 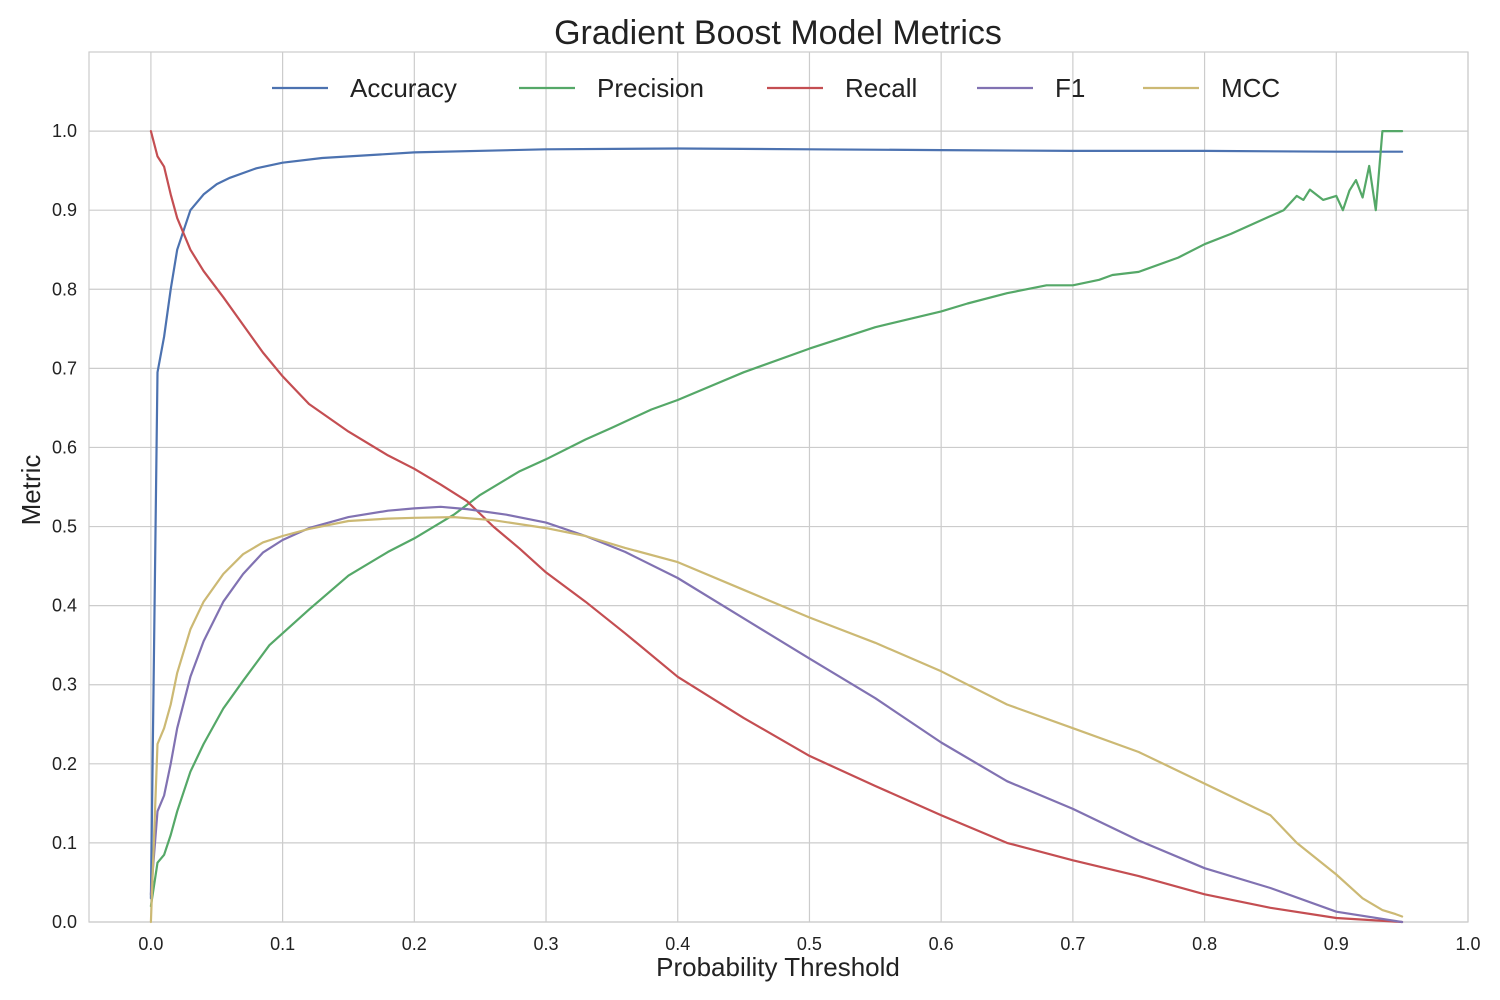 I want to click on y-tick-label: 0.7, so click(x=64, y=368).